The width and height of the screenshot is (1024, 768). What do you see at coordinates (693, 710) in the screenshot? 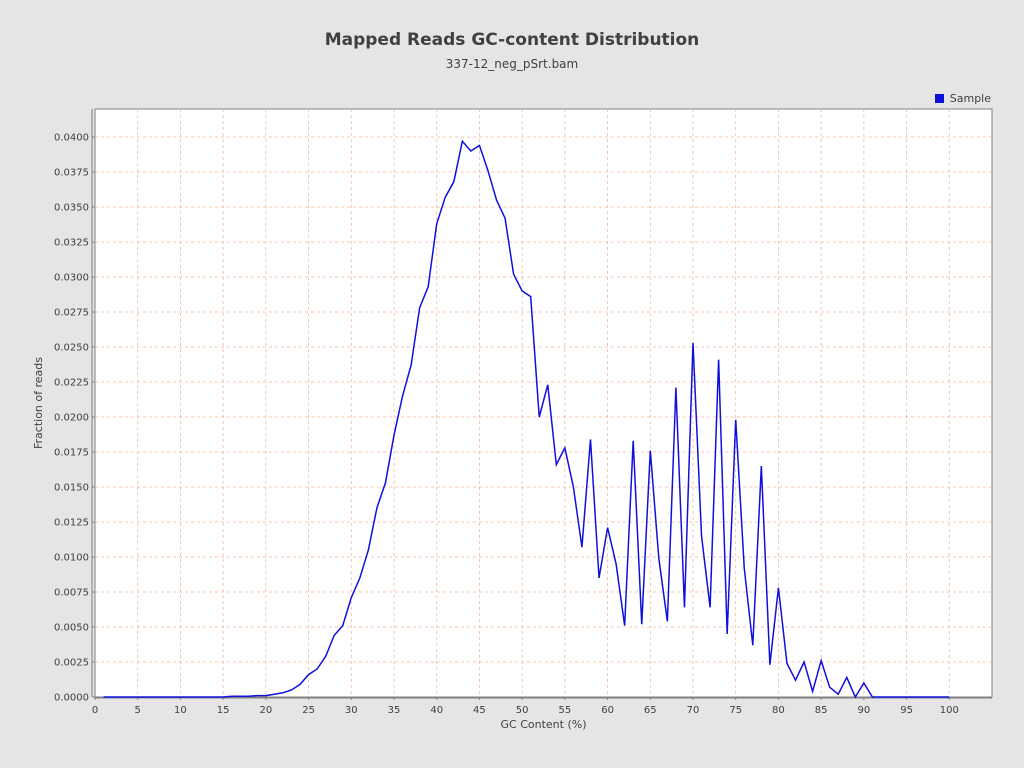
I see `x-tick-label: 70` at bounding box center [693, 710].